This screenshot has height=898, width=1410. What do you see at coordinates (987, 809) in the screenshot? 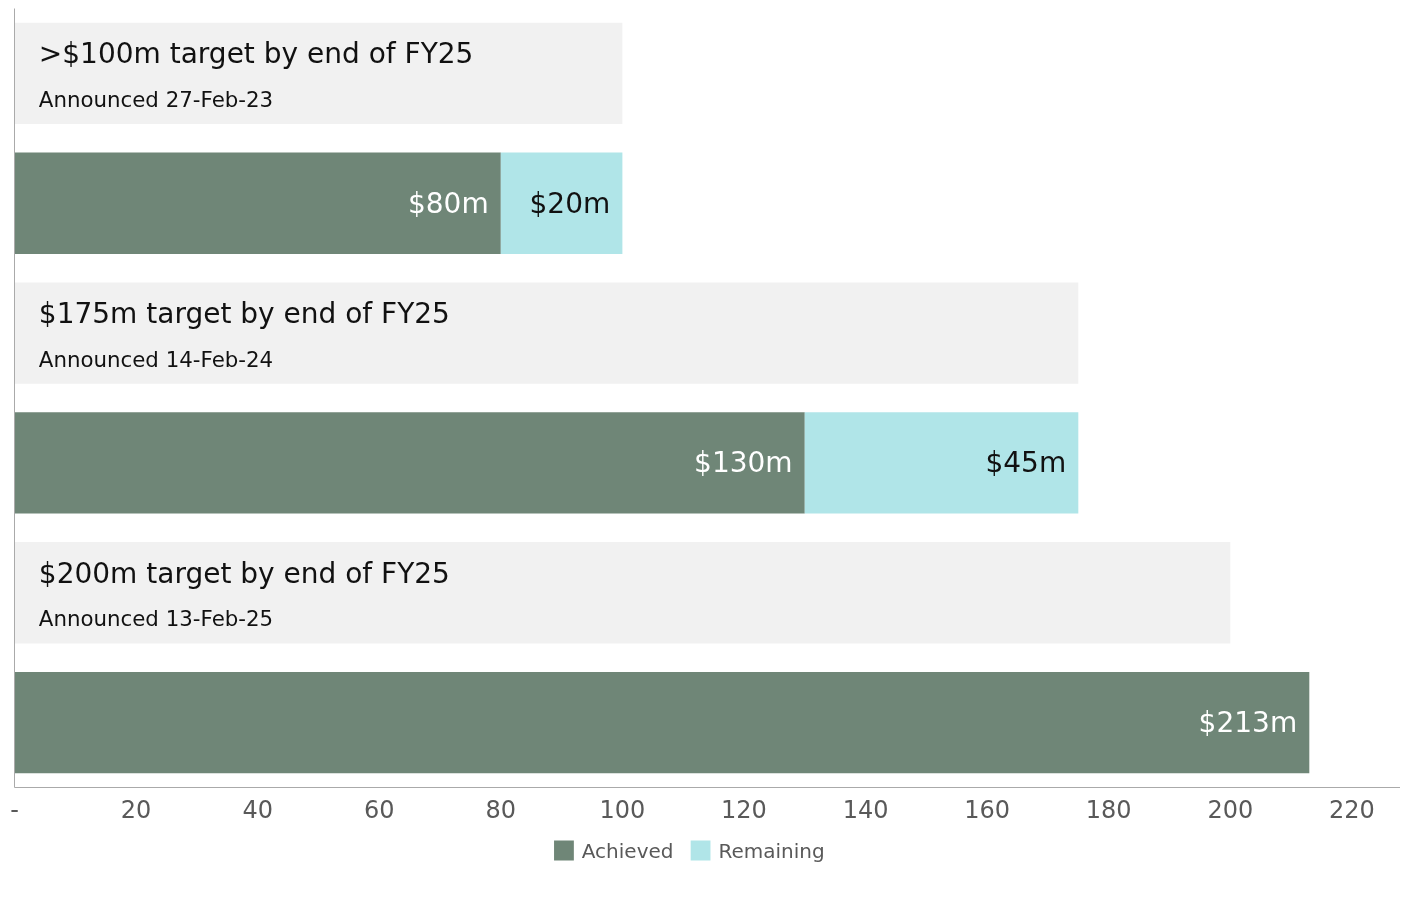
I see `x-tick-label: 160` at bounding box center [987, 809].